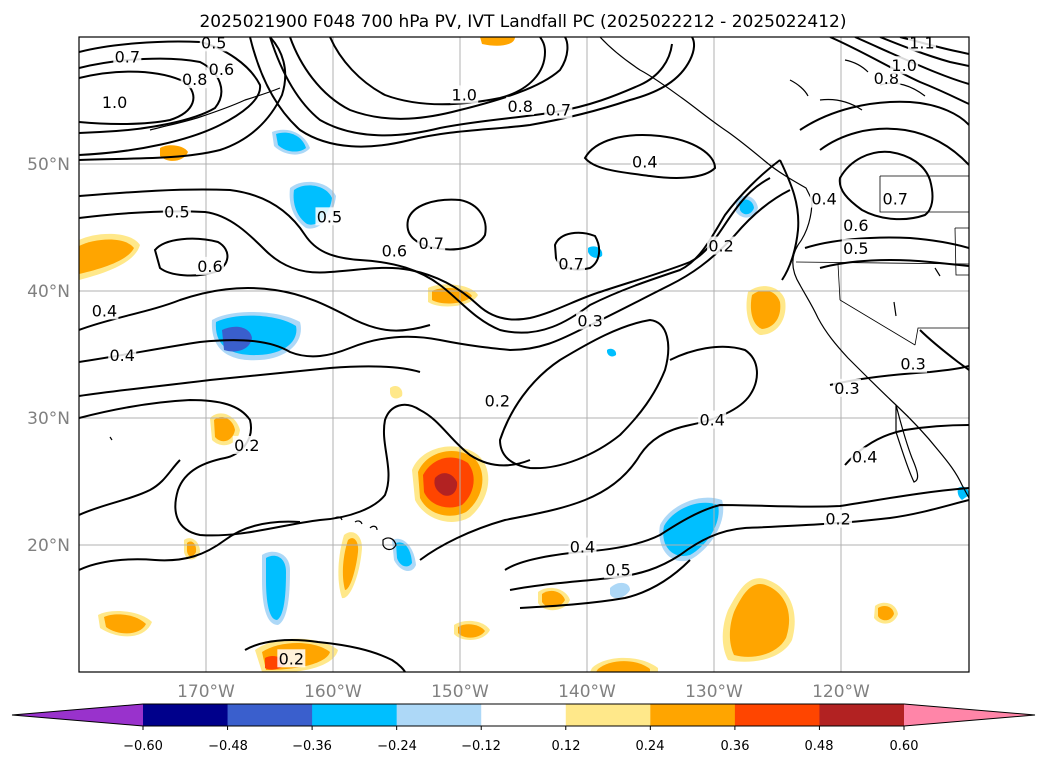 The width and height of the screenshot is (1047, 765). I want to click on colorbar-tick: 0.24, so click(650, 746).